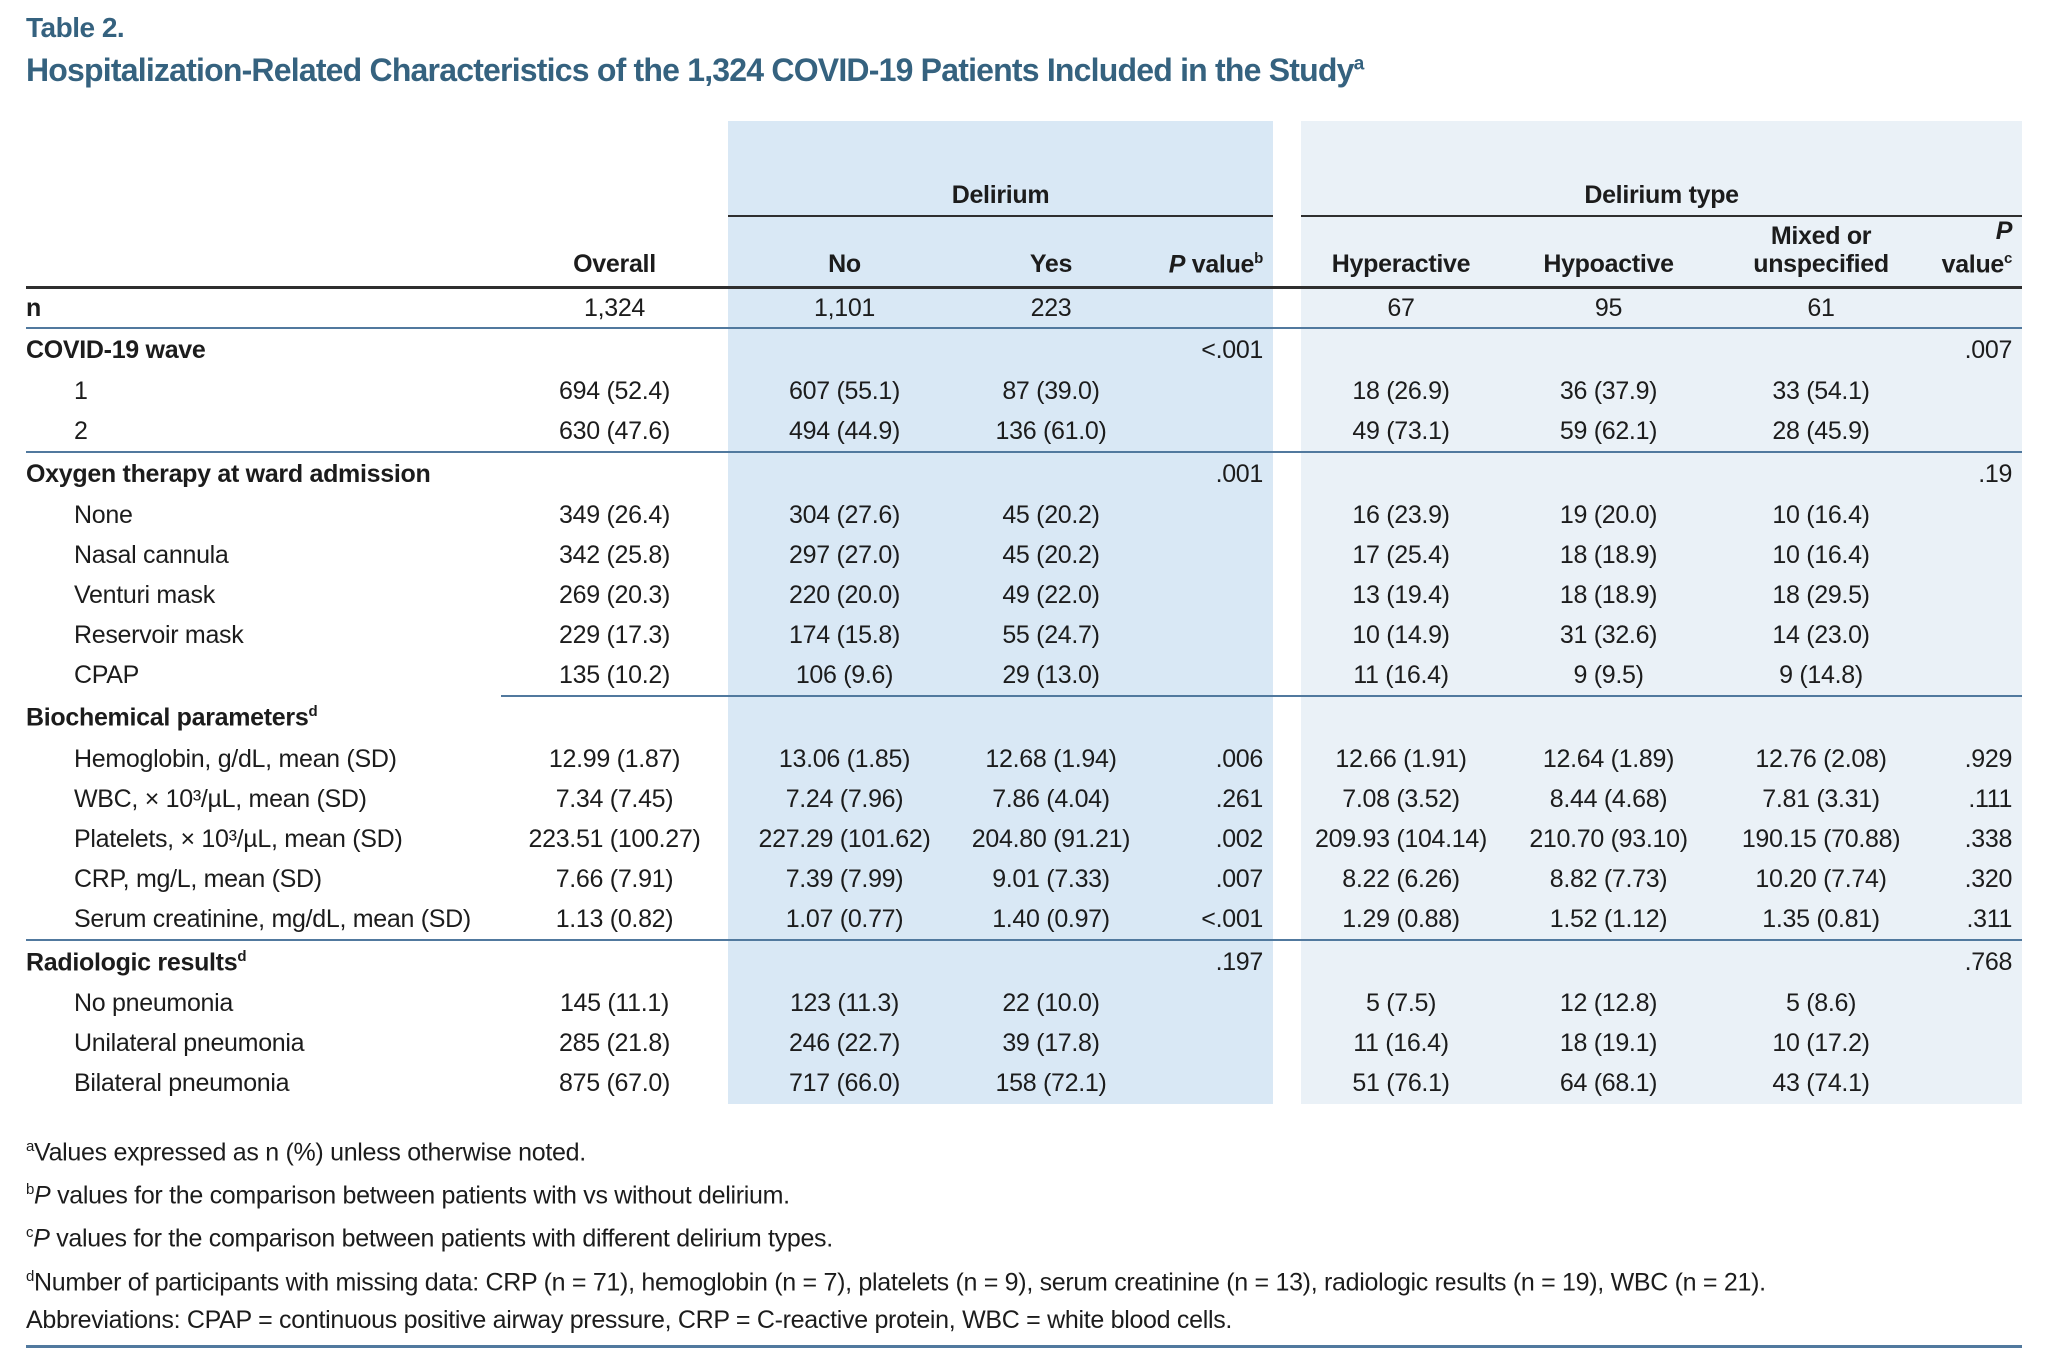 This screenshot has width=2048, height=1358. I want to click on cell: 1,324, so click(614, 308).